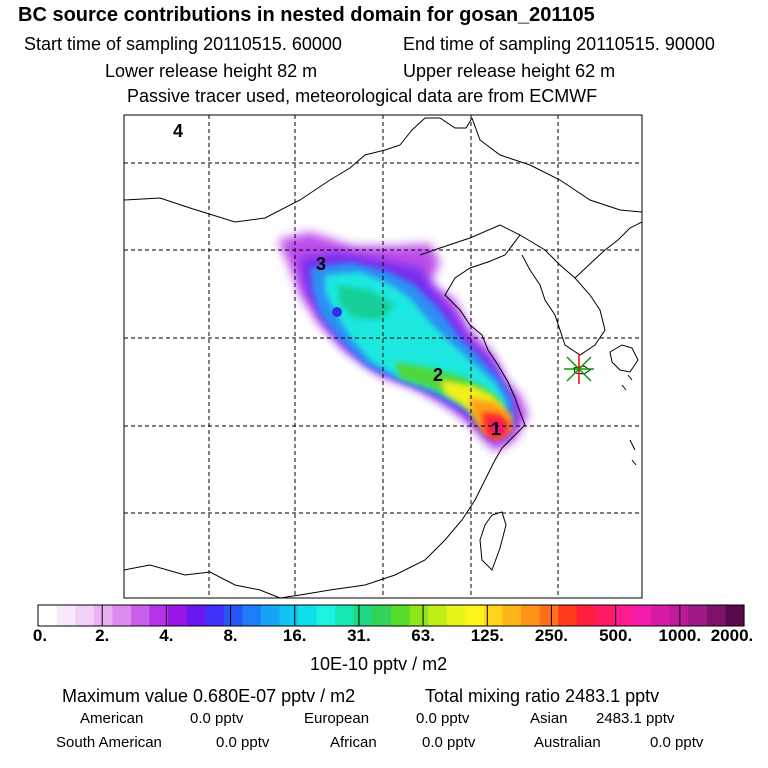 The height and width of the screenshot is (768, 768). Describe the element at coordinates (732, 635) in the screenshot. I see `colorbar-tick-label: 2000.` at that location.